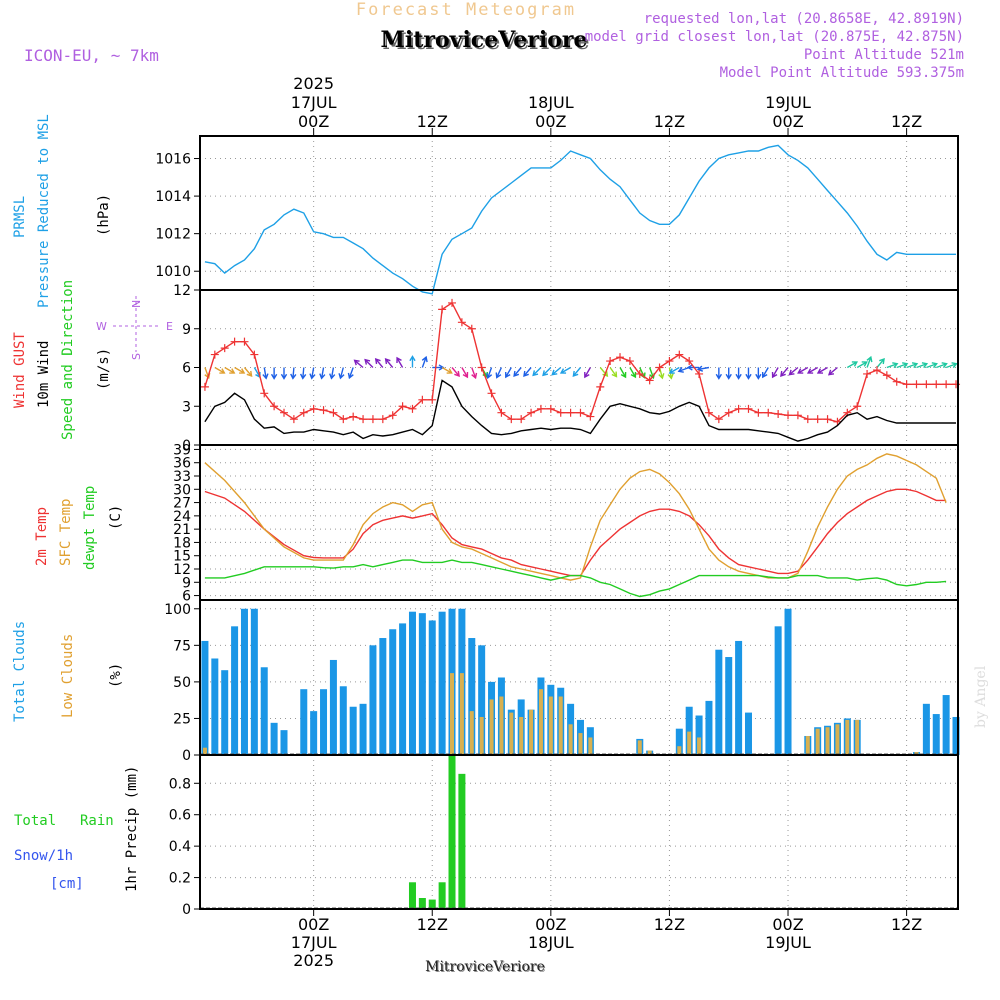 The width and height of the screenshot is (1000, 1000). I want to click on bottom-time-label: 17JUL, so click(314, 942).